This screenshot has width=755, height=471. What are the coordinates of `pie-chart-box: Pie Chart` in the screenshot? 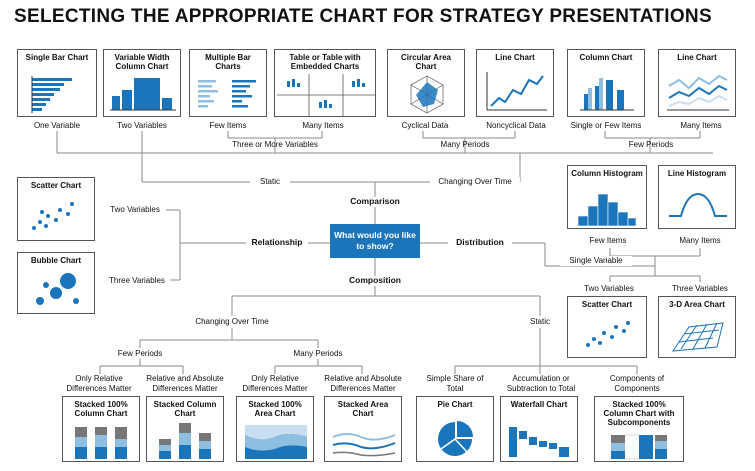 It's located at (455, 429).